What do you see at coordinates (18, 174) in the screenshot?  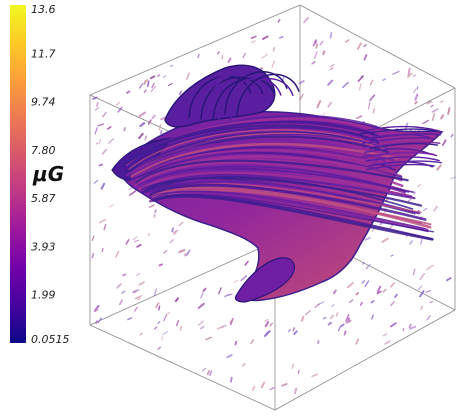 I see `colorbar-bar` at bounding box center [18, 174].